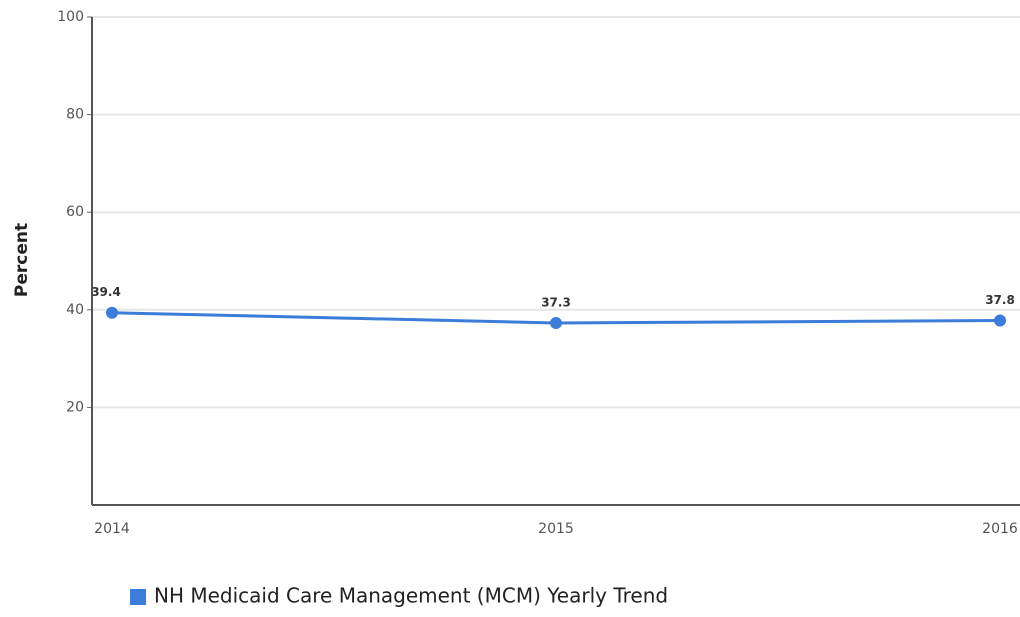 The width and height of the screenshot is (1020, 617). What do you see at coordinates (1000, 529) in the screenshot?
I see `x-tick-label: 2016` at bounding box center [1000, 529].